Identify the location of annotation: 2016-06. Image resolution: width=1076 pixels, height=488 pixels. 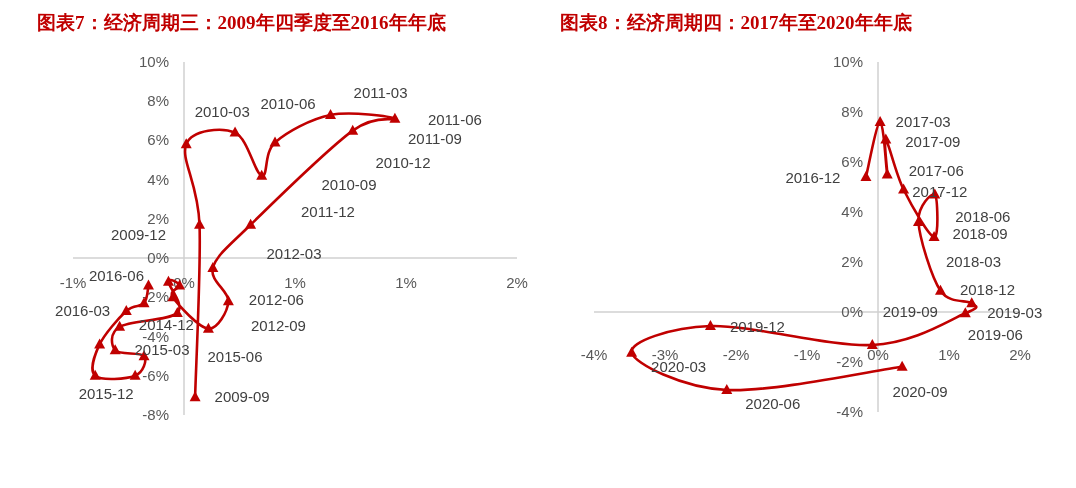
(116, 275).